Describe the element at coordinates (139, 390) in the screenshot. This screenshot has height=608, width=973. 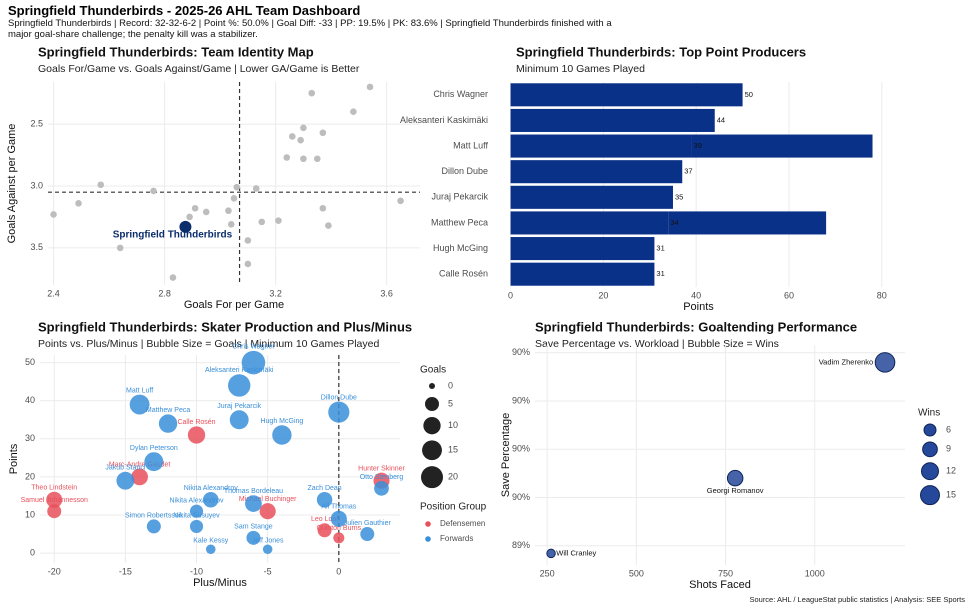
I see `bubble-label: Matt Luff` at that location.